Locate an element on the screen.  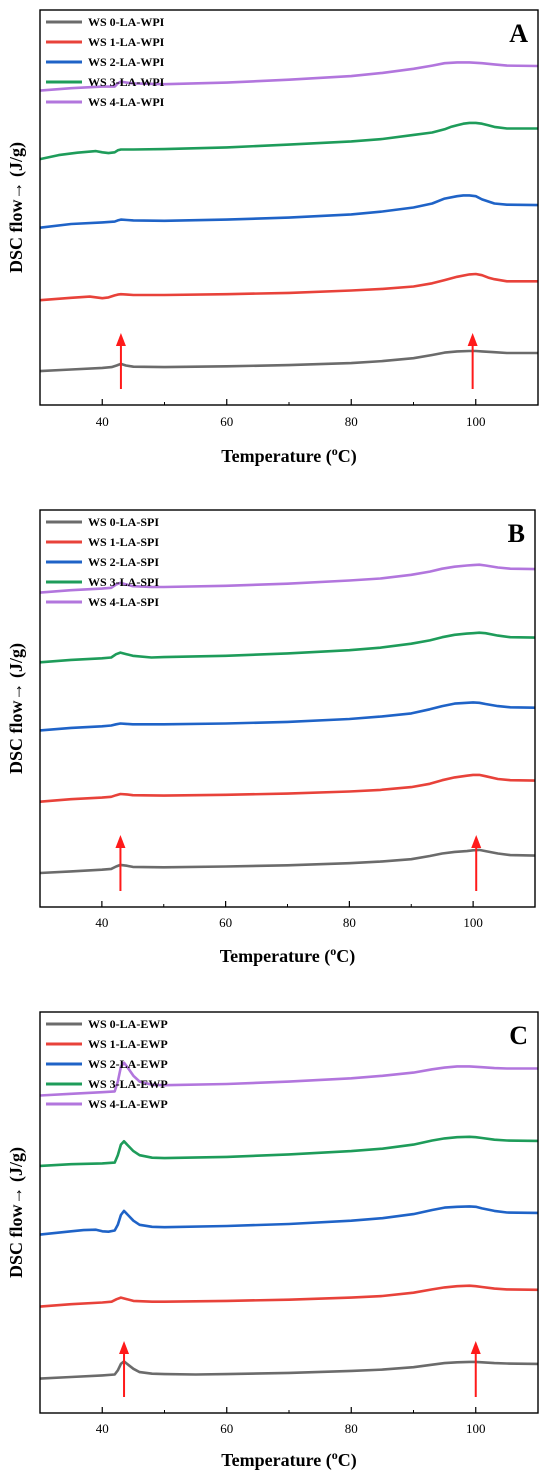
legend-label-2: WS 2-LA-EWP is located at coordinates (128, 1064).